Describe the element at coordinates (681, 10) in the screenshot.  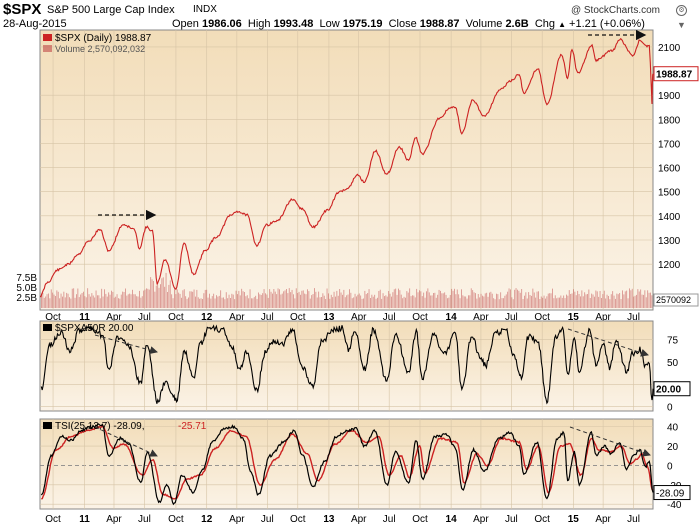
I see `gear-icon: ⚙` at that location.